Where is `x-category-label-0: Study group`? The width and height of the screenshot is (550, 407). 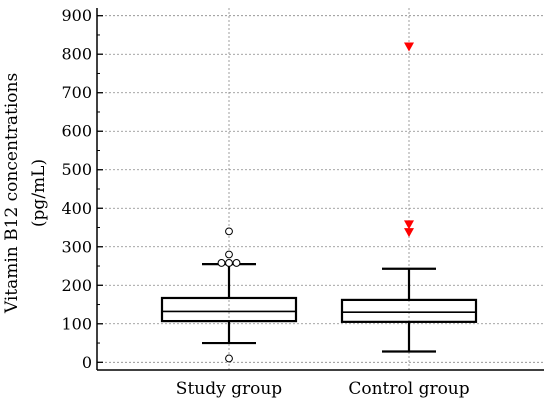 x-category-label-0: Study group is located at coordinates (229, 389).